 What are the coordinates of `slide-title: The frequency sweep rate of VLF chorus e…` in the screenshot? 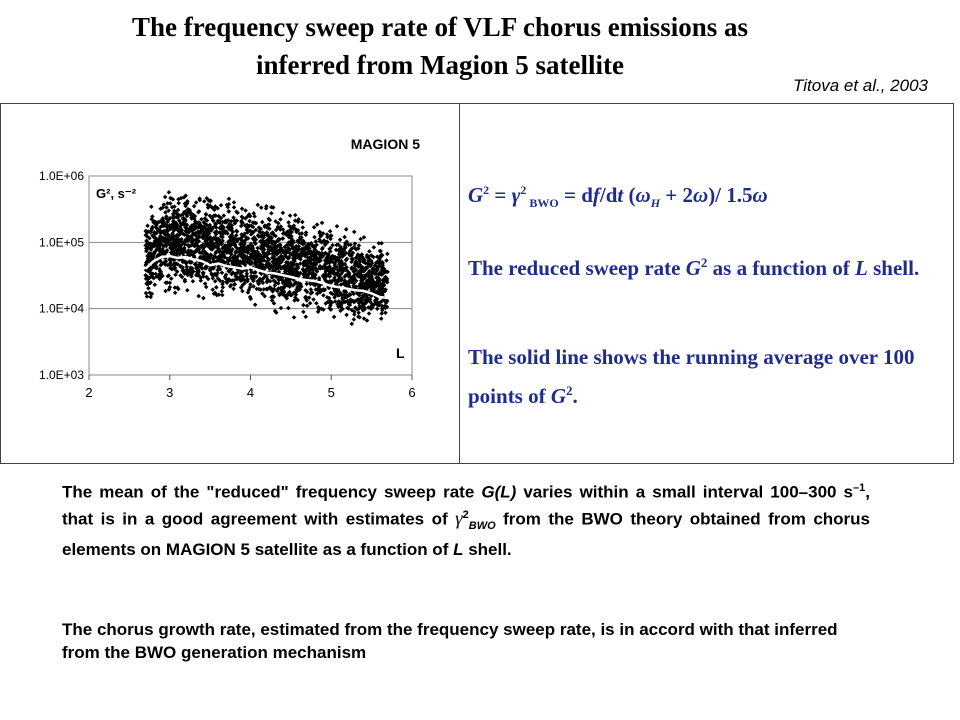 It's located at (440, 46).